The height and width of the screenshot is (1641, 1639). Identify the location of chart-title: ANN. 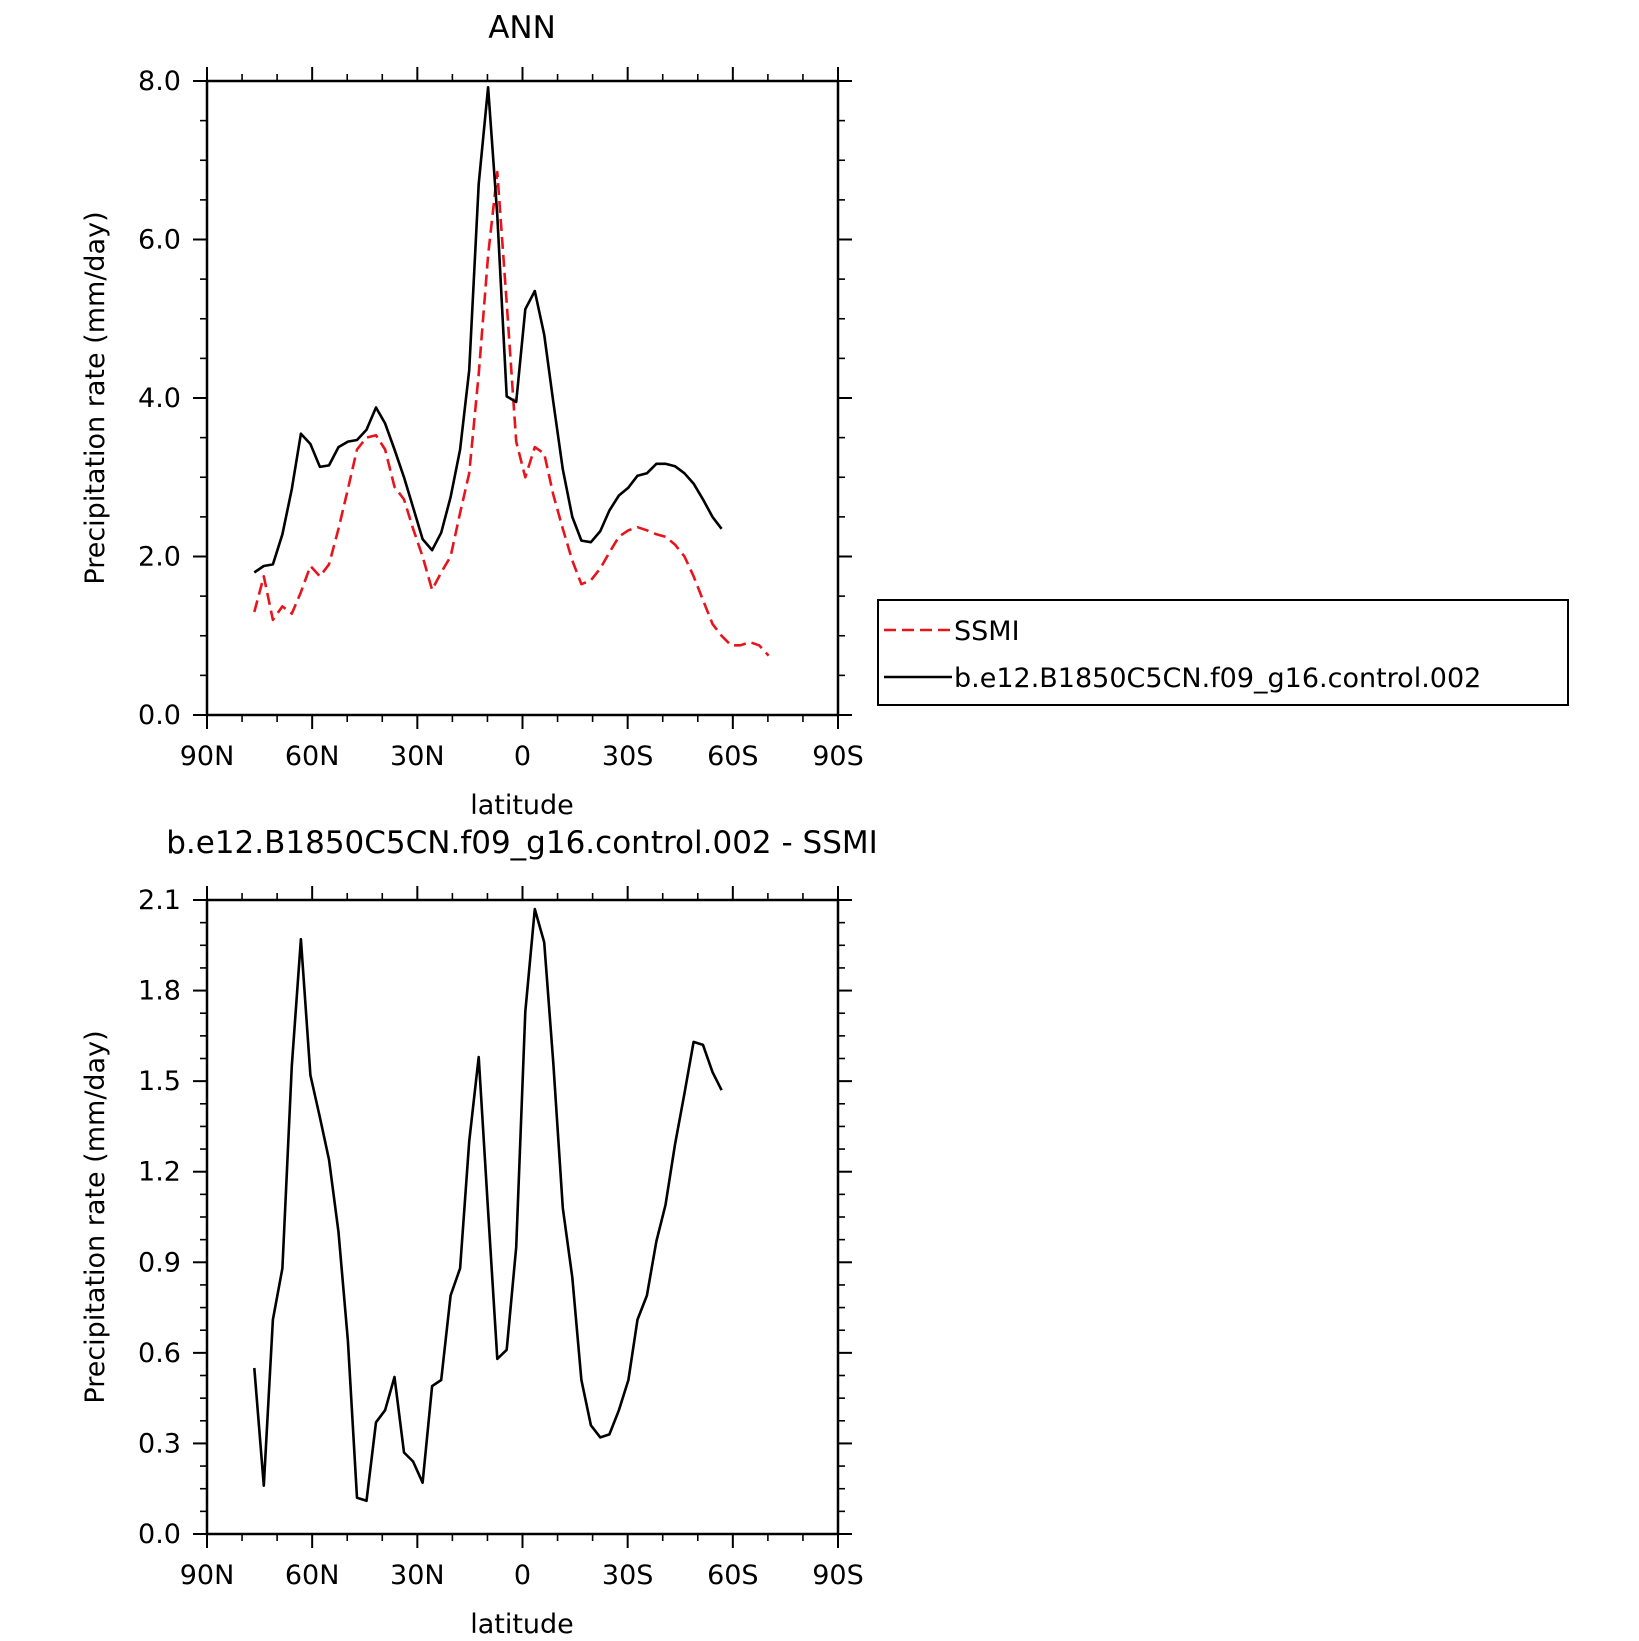
(522, 28).